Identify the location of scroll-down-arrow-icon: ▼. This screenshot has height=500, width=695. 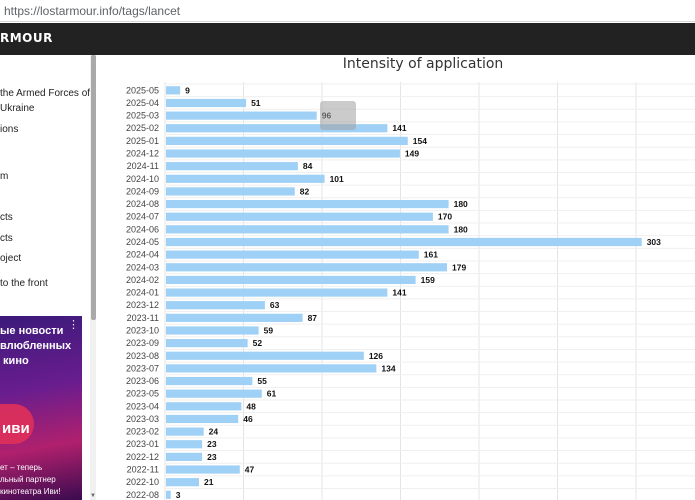
(93, 496).